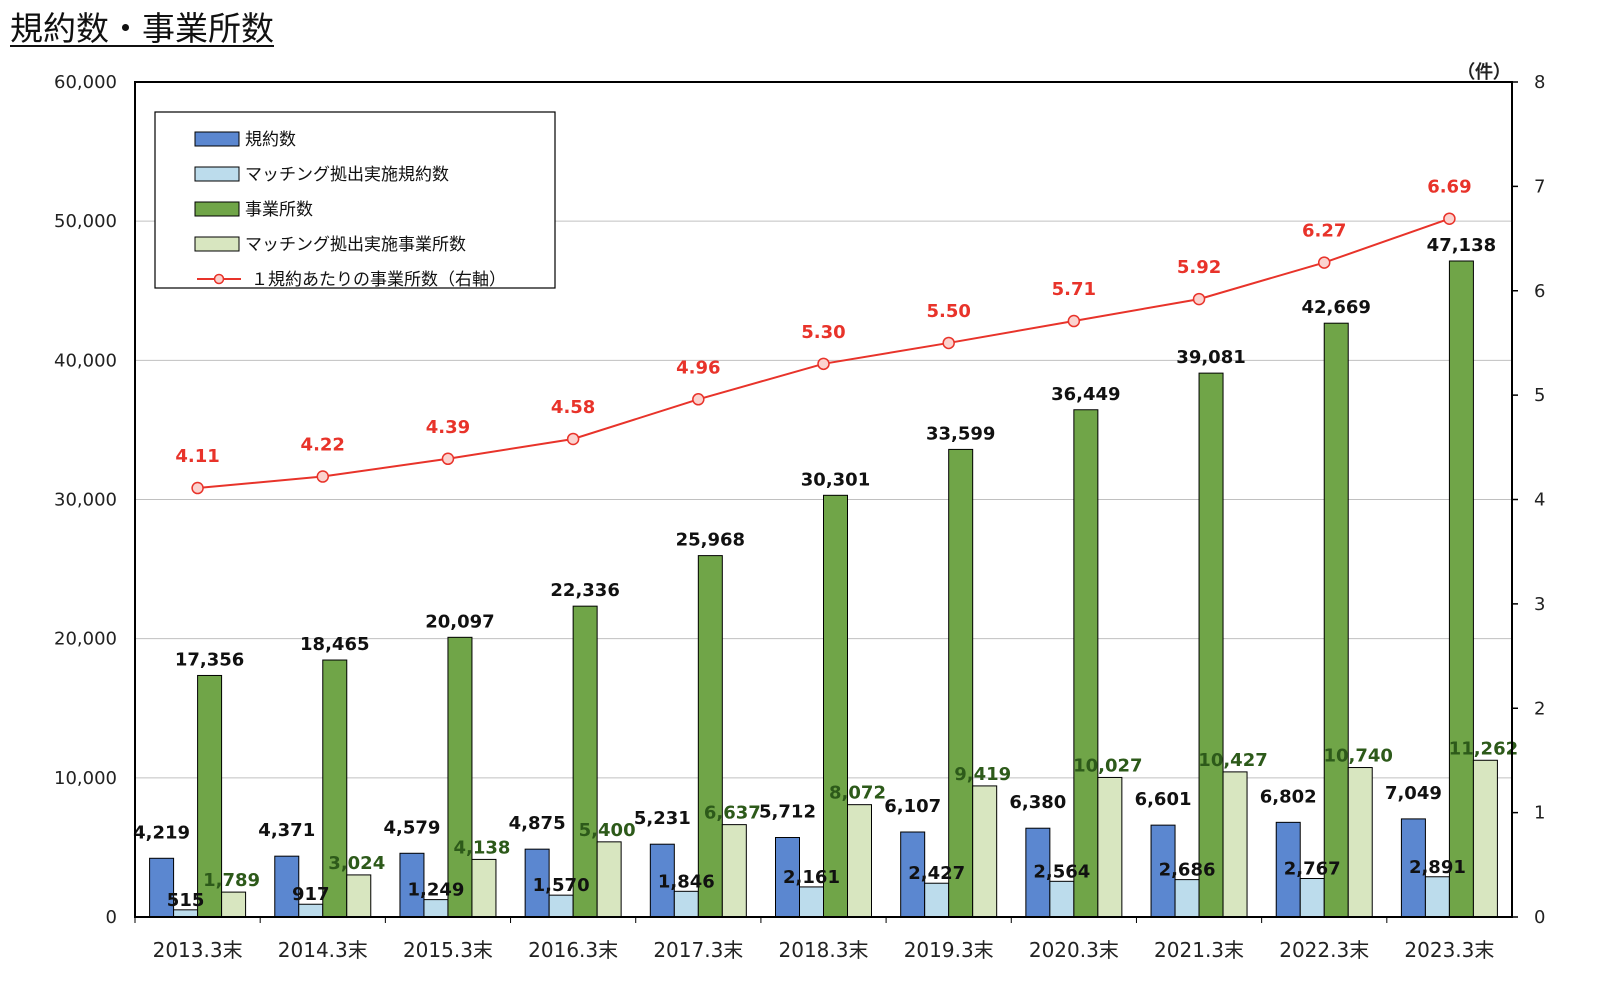 Image resolution: width=1600 pixels, height=992 pixels. What do you see at coordinates (607, 830) in the screenshot?
I see `bar-label-matching-offices: 5,400` at bounding box center [607, 830].